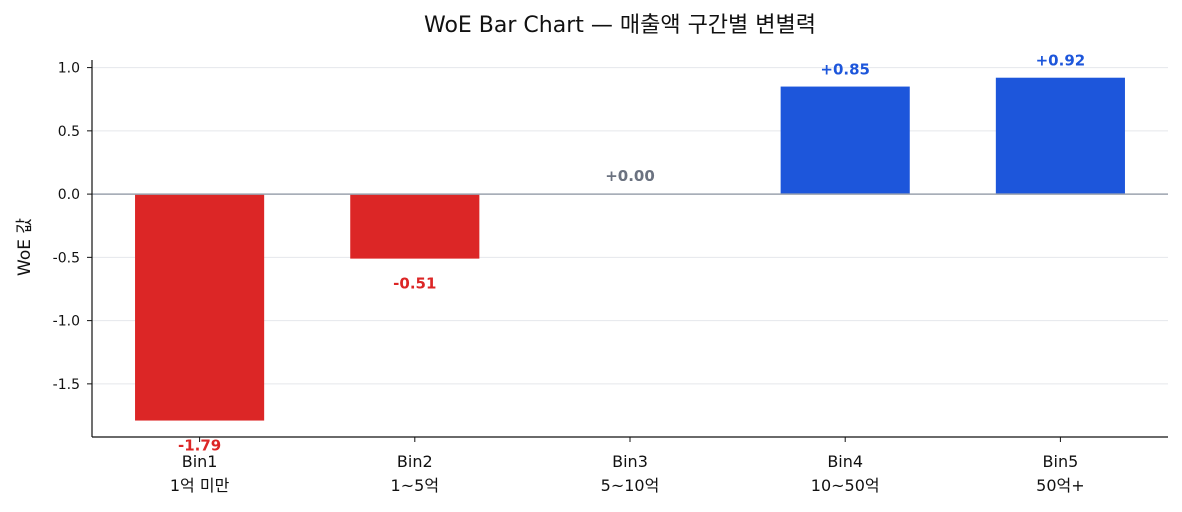  Describe the element at coordinates (72, 227) in the screenshot. I see `y-ticks: 1.0 0.5 0.0 -0.5 -1.0 -1.5` at that location.